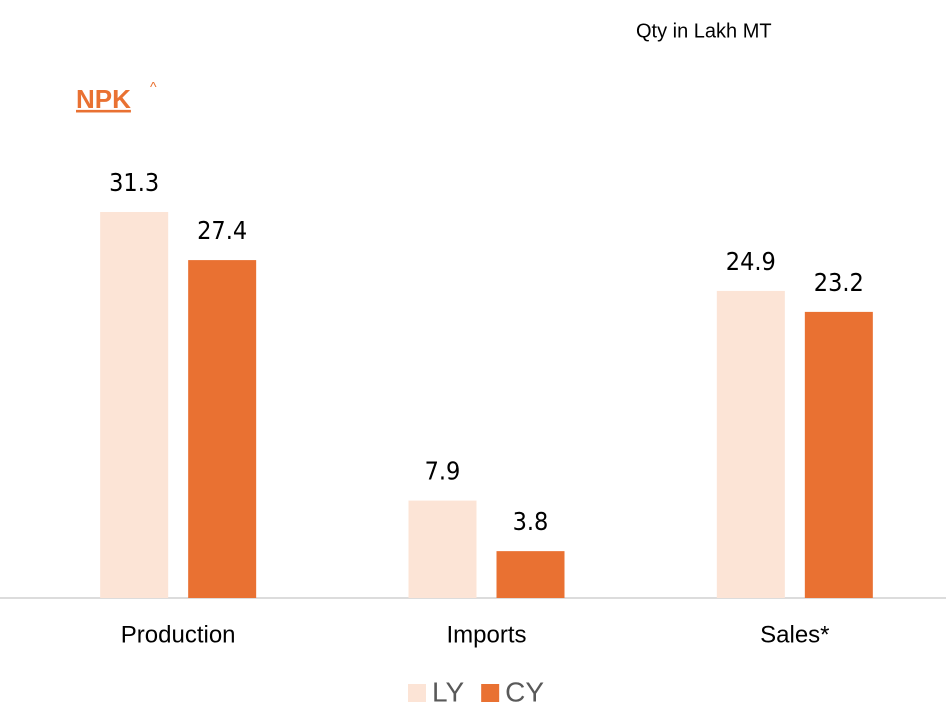 The width and height of the screenshot is (946, 713). Describe the element at coordinates (794, 634) in the screenshot. I see `x-tick-label: Sales*` at that location.